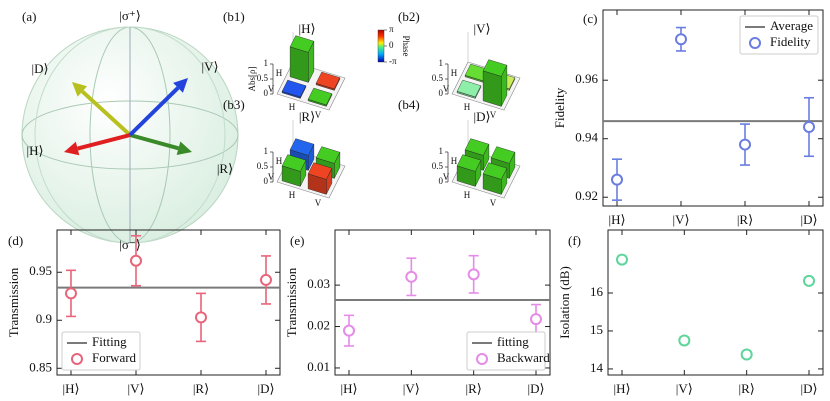 The width and height of the screenshot is (830, 401). Describe the element at coordinates (15, 240) in the screenshot. I see `panel-label: (d)` at that location.